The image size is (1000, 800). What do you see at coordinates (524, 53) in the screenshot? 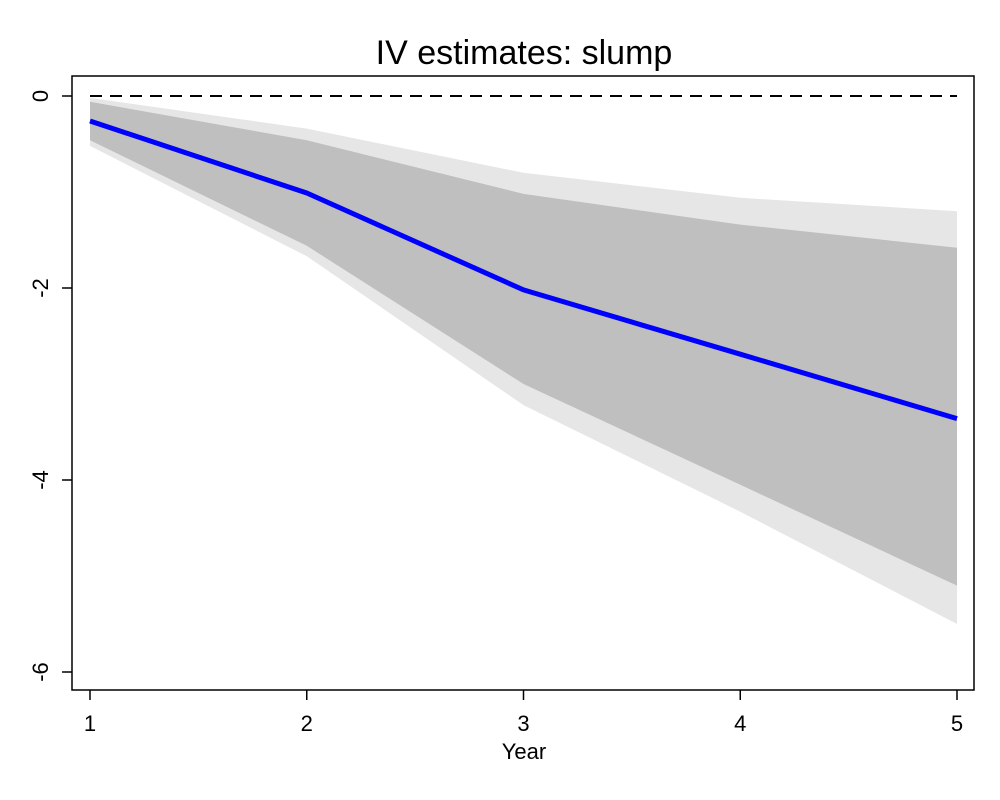
I see `chart-title: IV estimates: slump` at bounding box center [524, 53].